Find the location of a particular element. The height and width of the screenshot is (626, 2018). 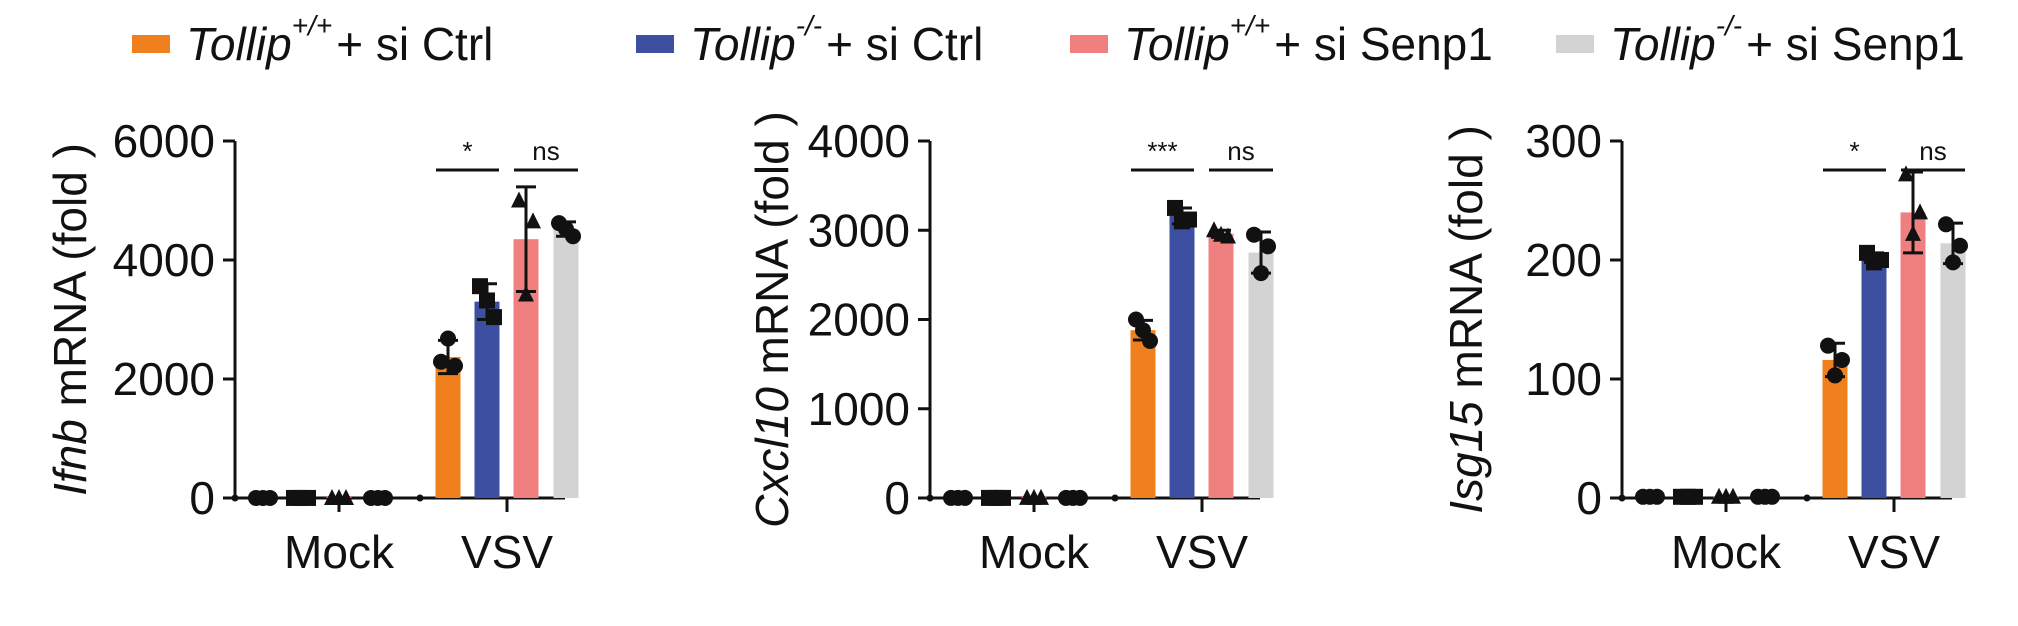

y-axis-label: Isg15 mRNA (fold ) is located at coordinates (1466, 319).